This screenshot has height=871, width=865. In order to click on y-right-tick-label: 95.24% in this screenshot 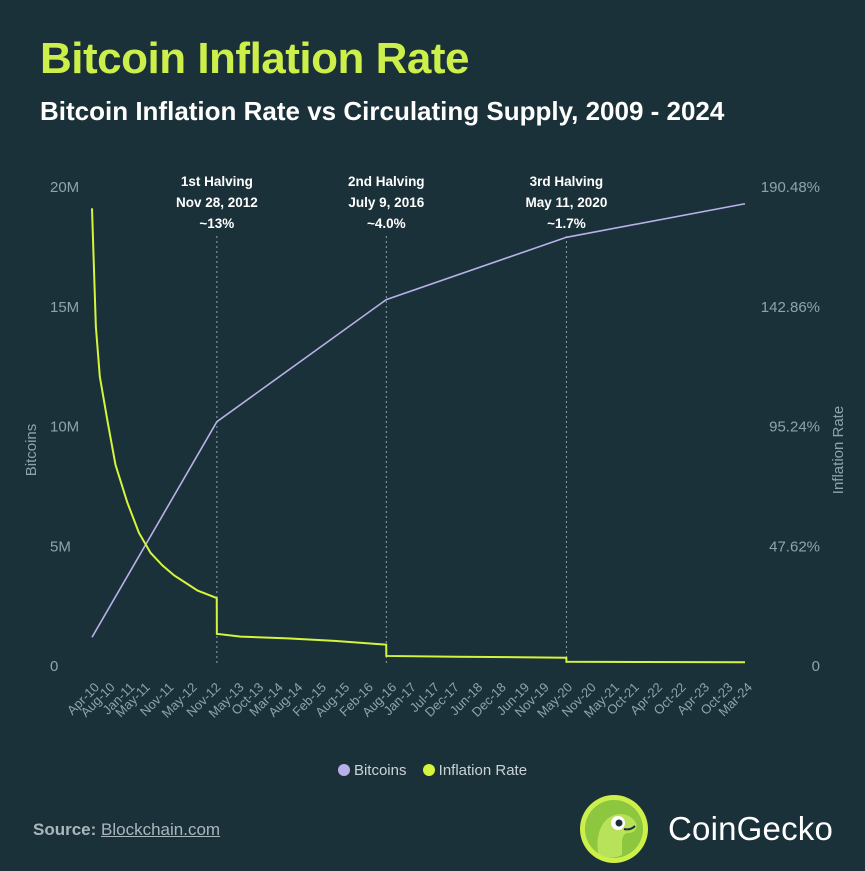, I will do `click(794, 427)`.